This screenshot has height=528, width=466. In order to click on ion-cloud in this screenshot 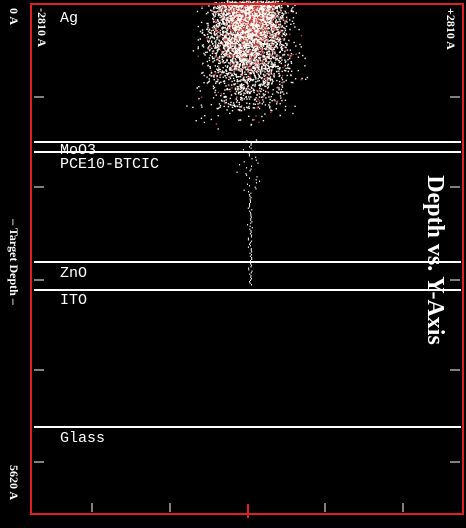, I will do `click(247, 143)`.